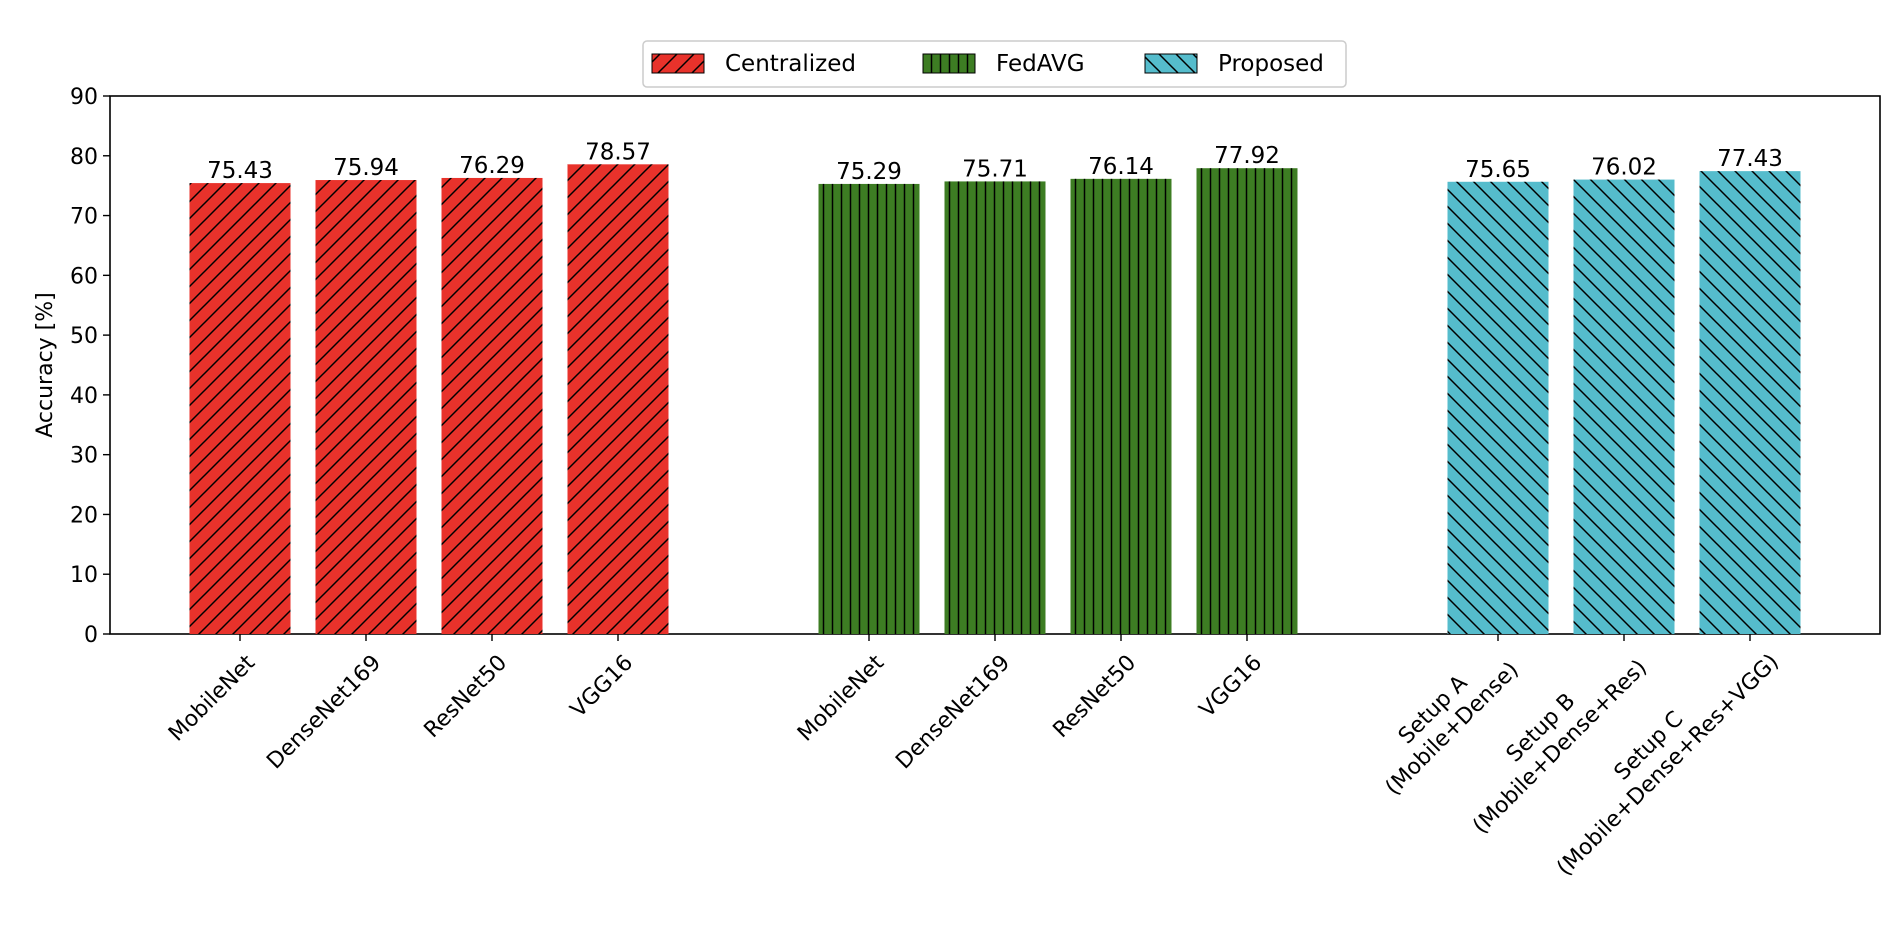  What do you see at coordinates (1040, 64) in the screenshot?
I see `legend-label: FedAVG` at bounding box center [1040, 64].